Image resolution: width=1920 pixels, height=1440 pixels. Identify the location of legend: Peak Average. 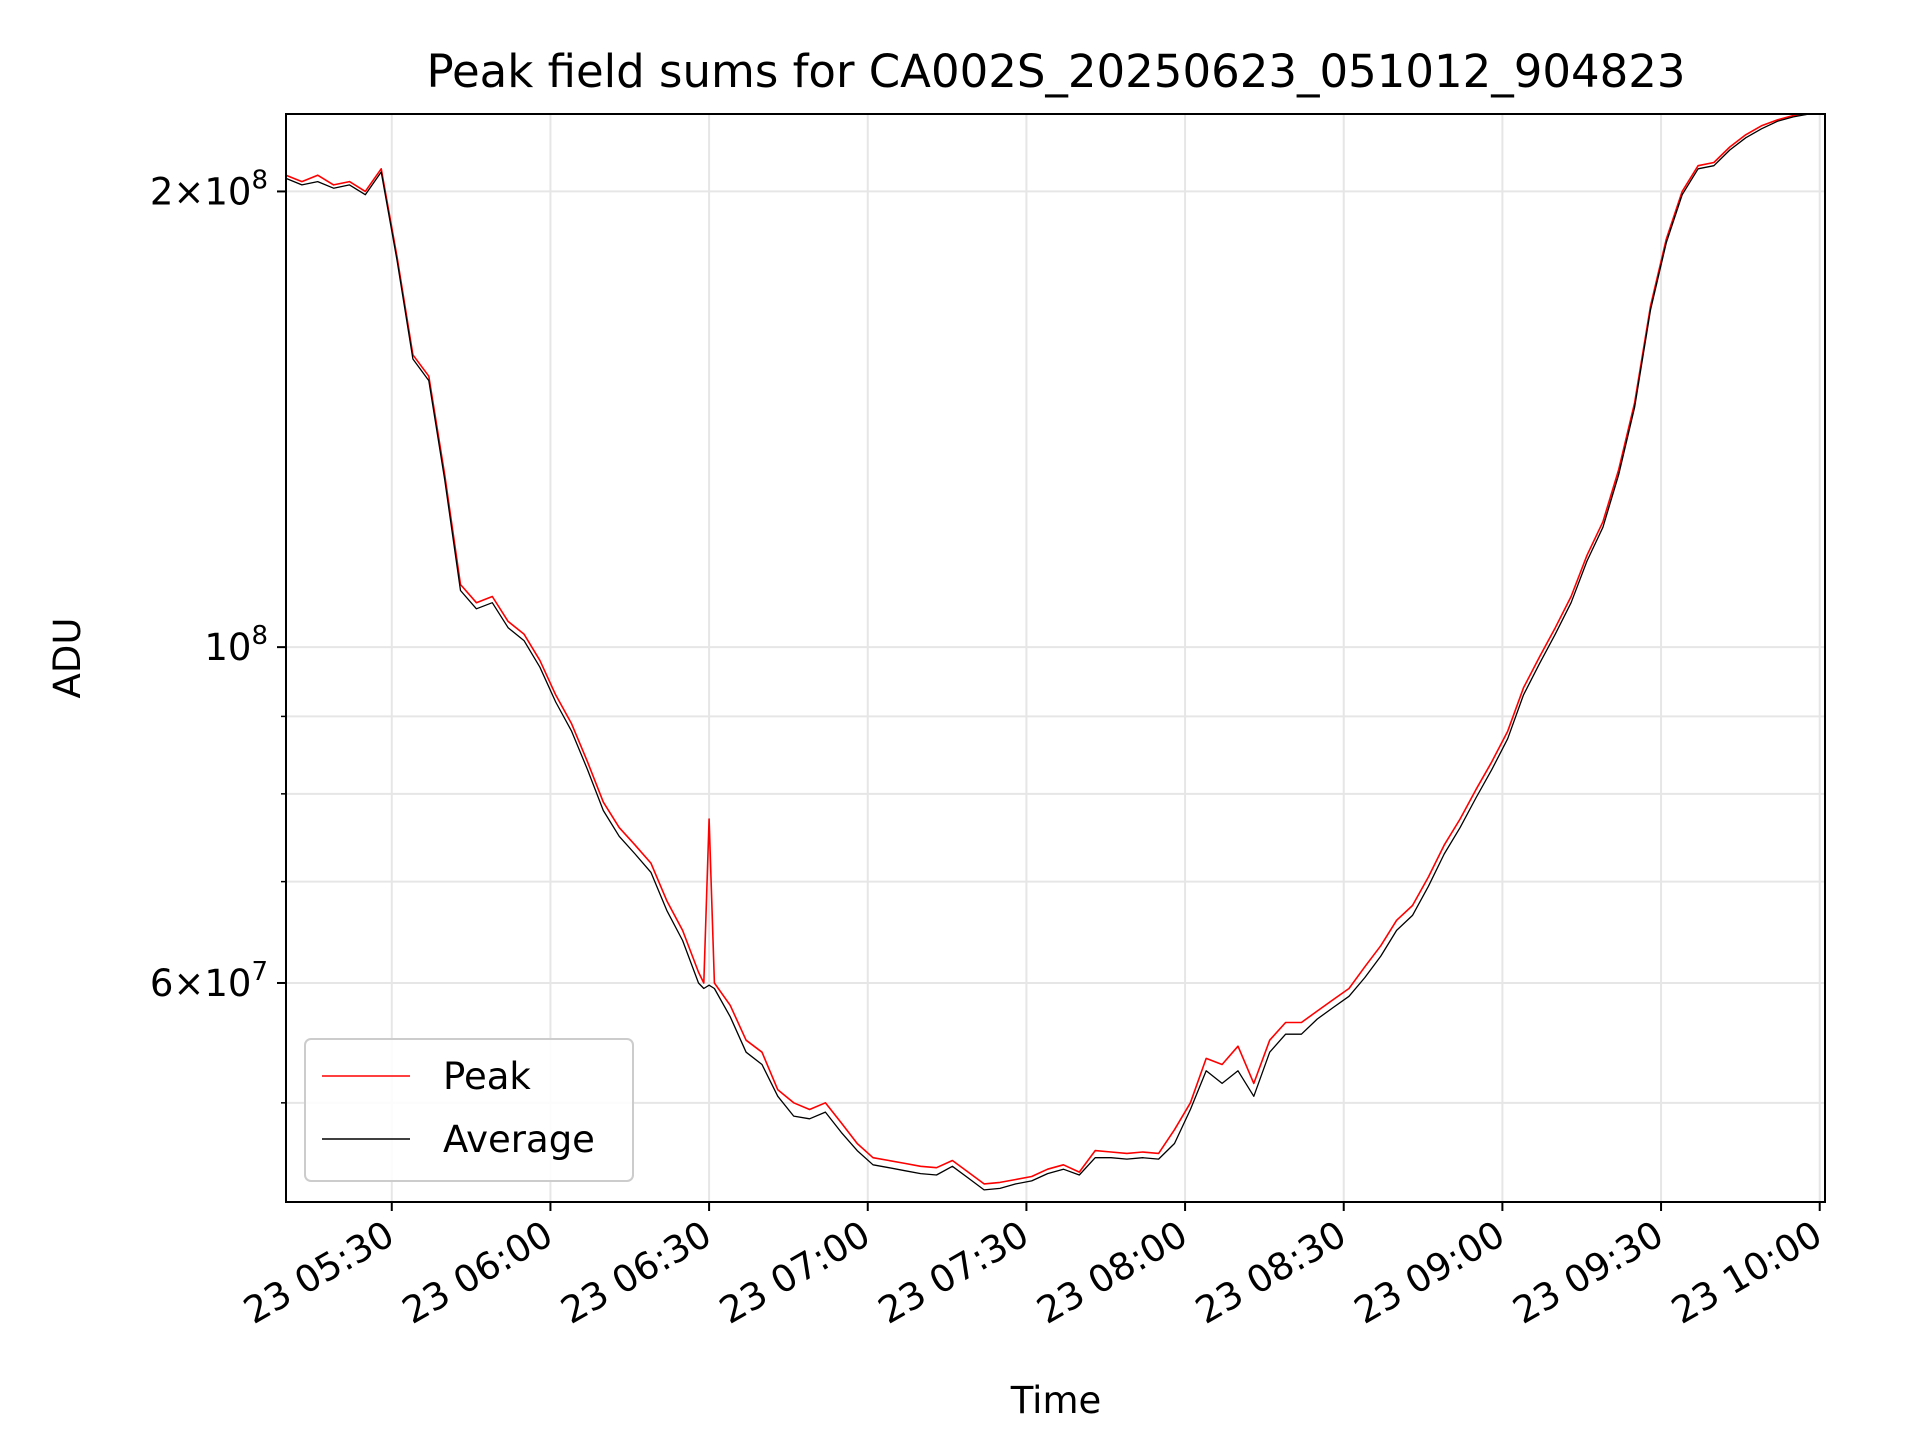
(469, 1110).